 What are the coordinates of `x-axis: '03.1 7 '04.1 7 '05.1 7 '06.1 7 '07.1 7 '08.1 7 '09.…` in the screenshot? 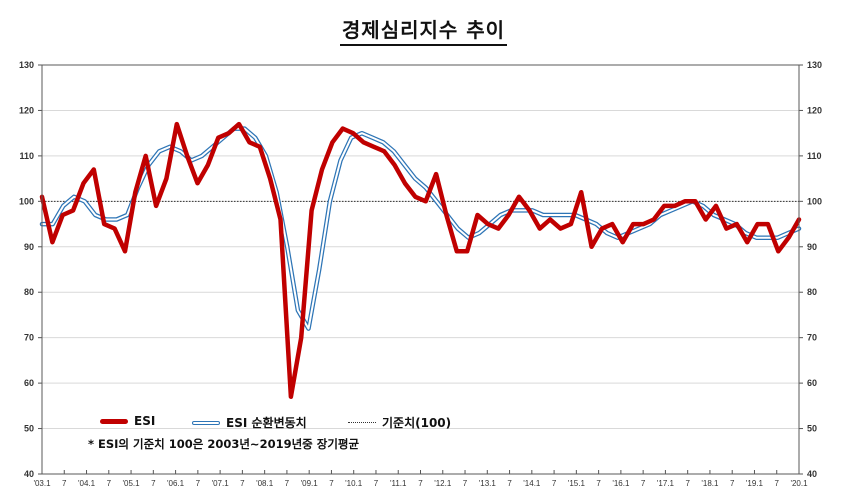 It's located at (420, 479).